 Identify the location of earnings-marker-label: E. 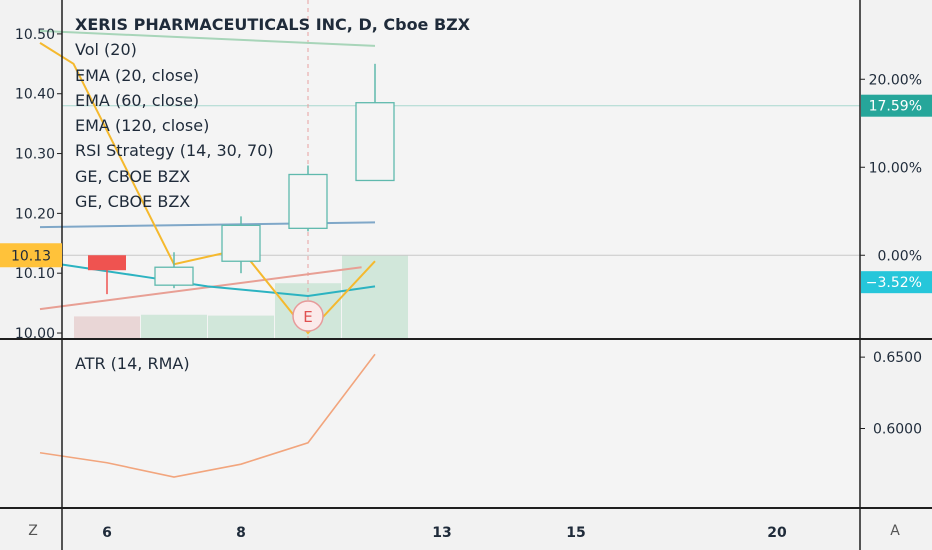
(307, 317).